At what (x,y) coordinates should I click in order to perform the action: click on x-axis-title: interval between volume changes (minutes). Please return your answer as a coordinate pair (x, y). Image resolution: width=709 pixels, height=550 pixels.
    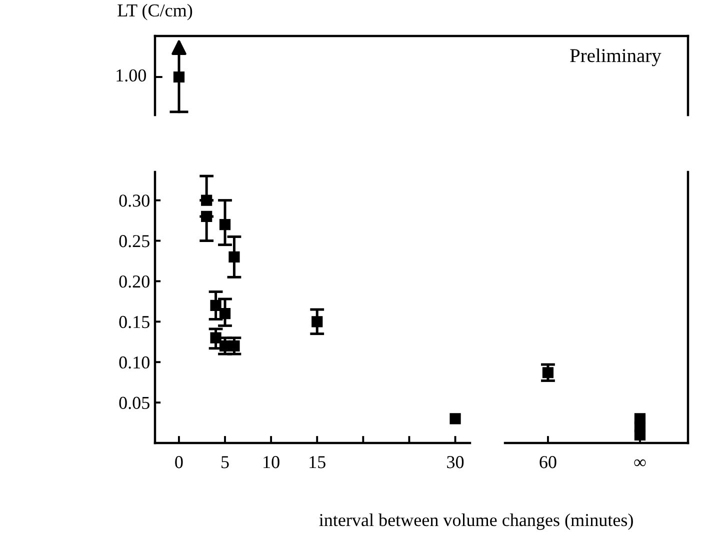
    Looking at the image, I should click on (476, 521).